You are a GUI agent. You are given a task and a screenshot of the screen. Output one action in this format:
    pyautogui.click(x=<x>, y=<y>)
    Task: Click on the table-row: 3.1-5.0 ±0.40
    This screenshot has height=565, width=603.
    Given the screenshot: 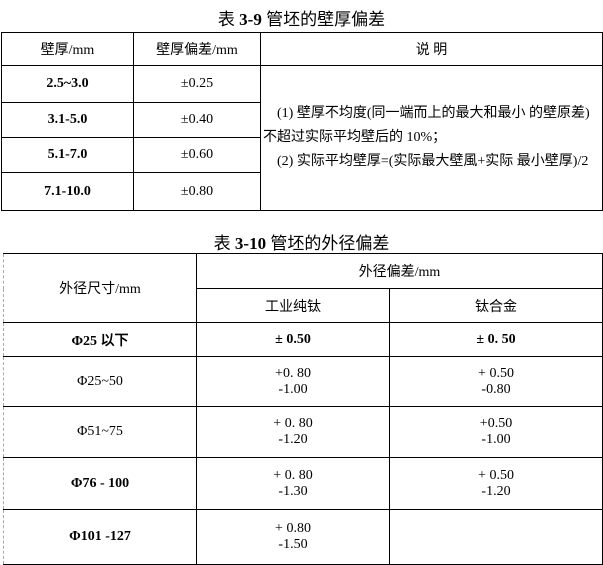 What is the action you would take?
    pyautogui.click(x=302, y=120)
    